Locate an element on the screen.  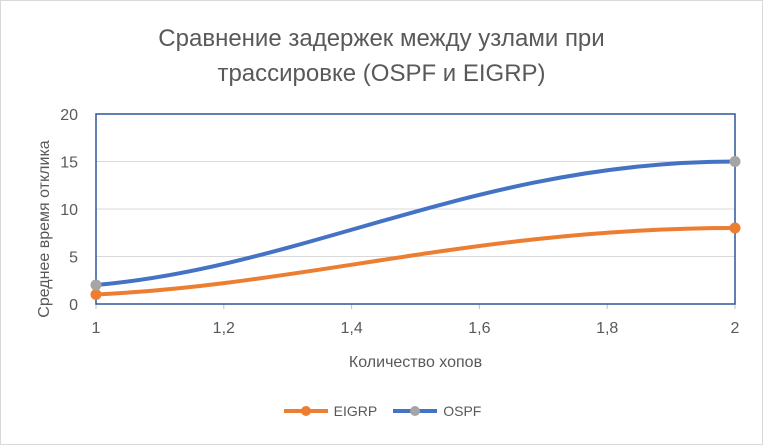
legend-item-ospf: OSPF is located at coordinates (436, 411).